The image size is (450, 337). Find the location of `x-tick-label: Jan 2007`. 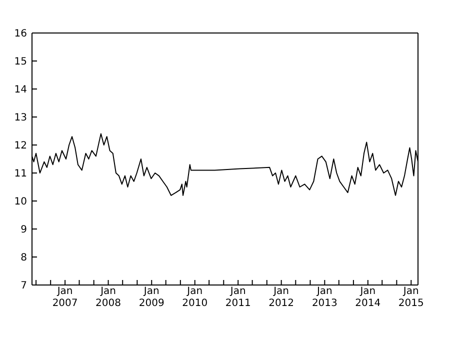

x-tick-label: Jan 2007 is located at coordinates (65, 297).